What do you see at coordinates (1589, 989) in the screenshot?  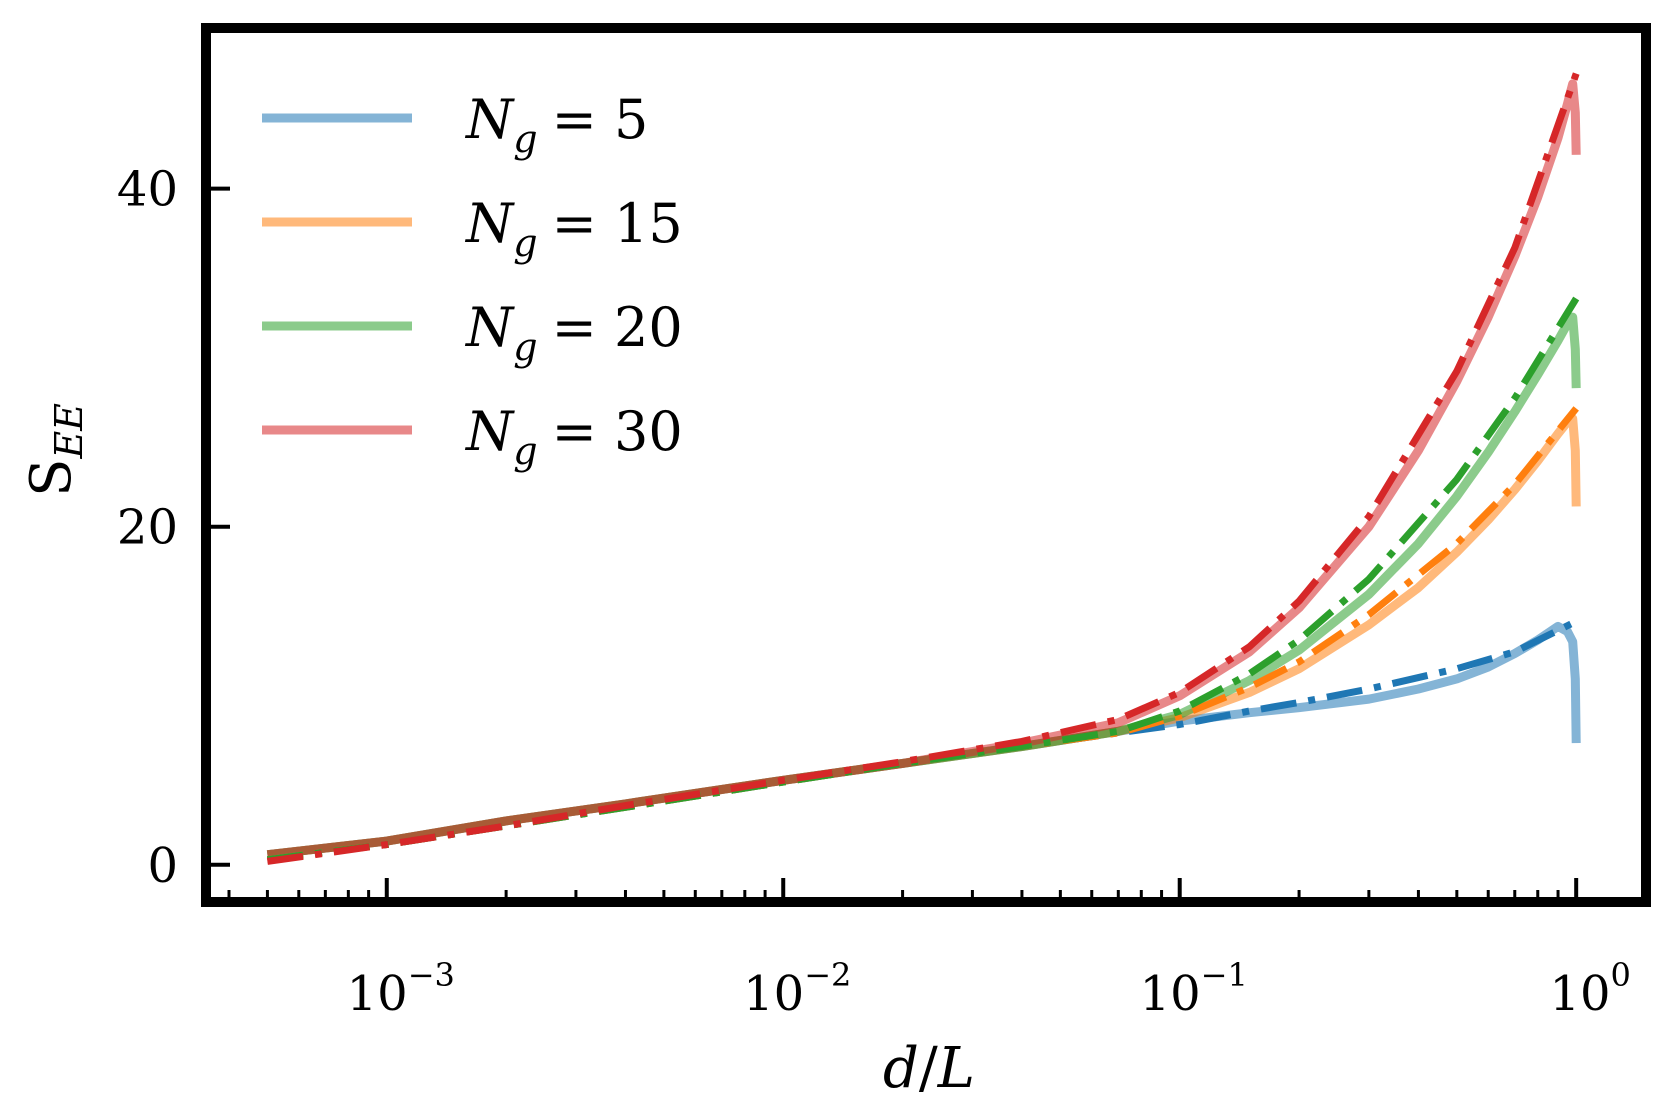 I see `x-tick-label-3: 10⁰` at bounding box center [1589, 989].